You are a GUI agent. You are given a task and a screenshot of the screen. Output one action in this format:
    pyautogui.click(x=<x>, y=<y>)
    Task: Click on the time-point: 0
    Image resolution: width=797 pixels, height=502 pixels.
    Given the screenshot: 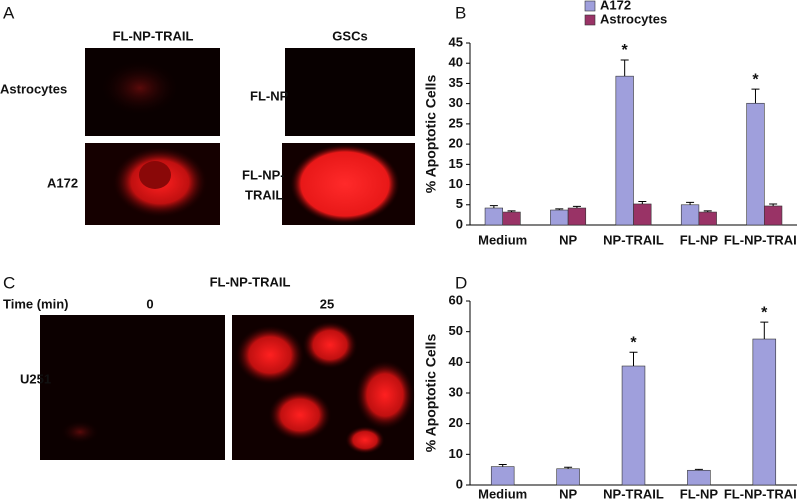 What is the action you would take?
    pyautogui.click(x=149, y=303)
    